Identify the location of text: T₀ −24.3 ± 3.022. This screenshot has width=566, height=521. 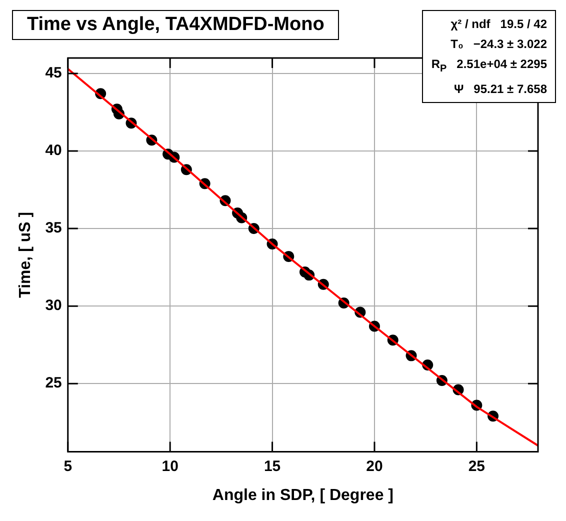
(498, 44).